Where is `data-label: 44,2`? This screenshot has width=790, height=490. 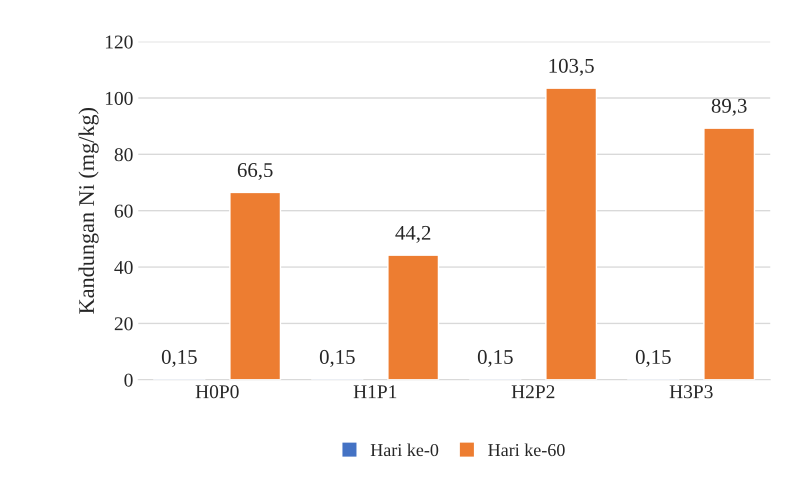
data-label: 44,2 is located at coordinates (412, 234).